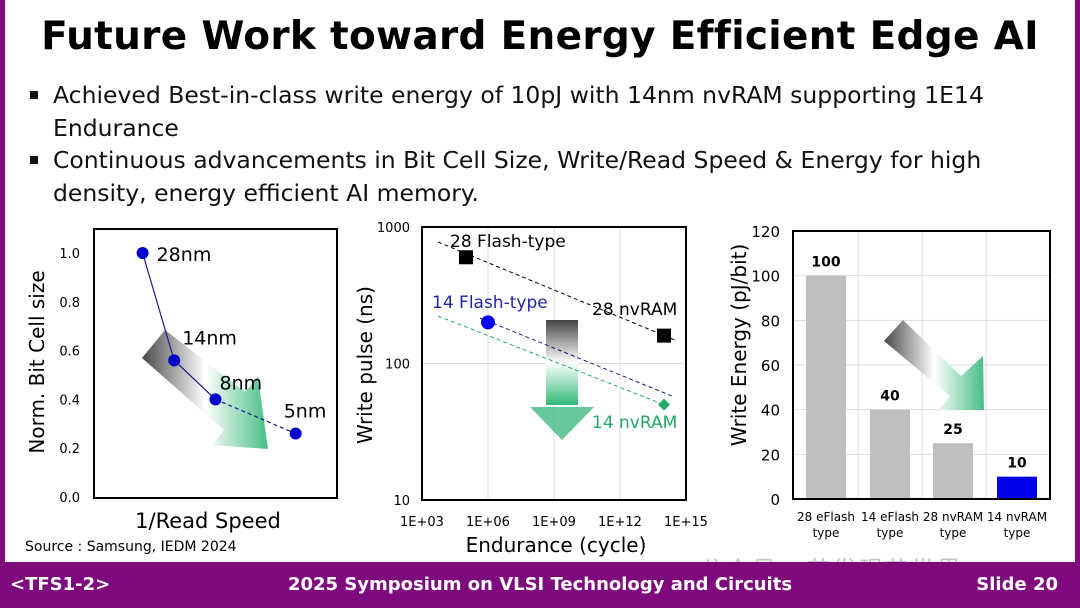  I want to click on footer-session: <TFS1-2>, so click(60, 584).